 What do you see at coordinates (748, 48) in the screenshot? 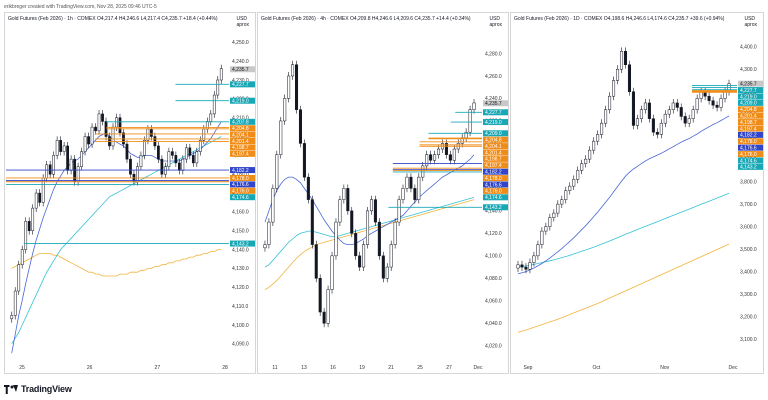
I see `y-tick-label: 4,400.0` at bounding box center [748, 48].